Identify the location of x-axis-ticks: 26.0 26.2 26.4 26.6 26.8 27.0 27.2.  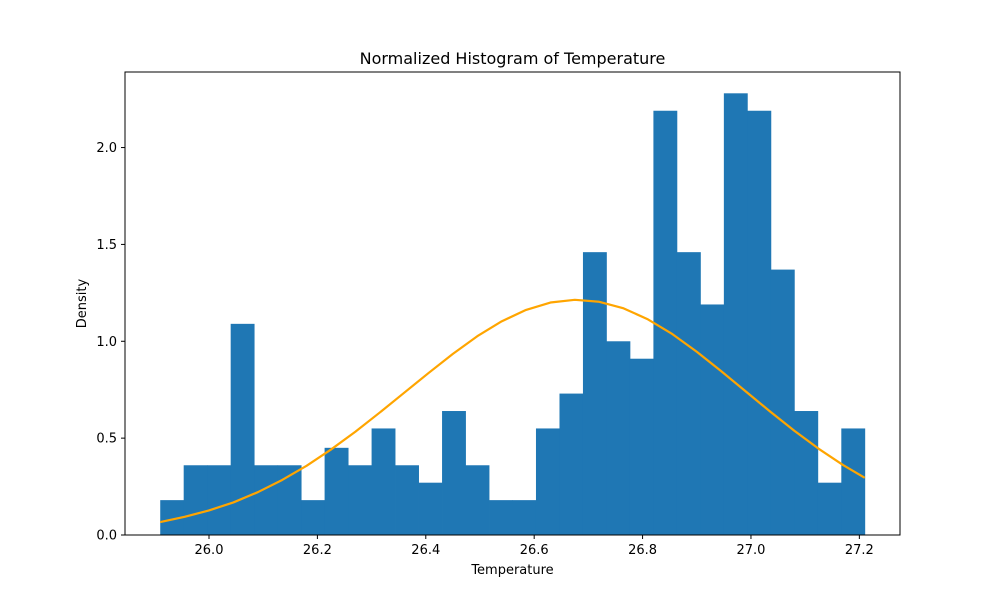
(534, 546).